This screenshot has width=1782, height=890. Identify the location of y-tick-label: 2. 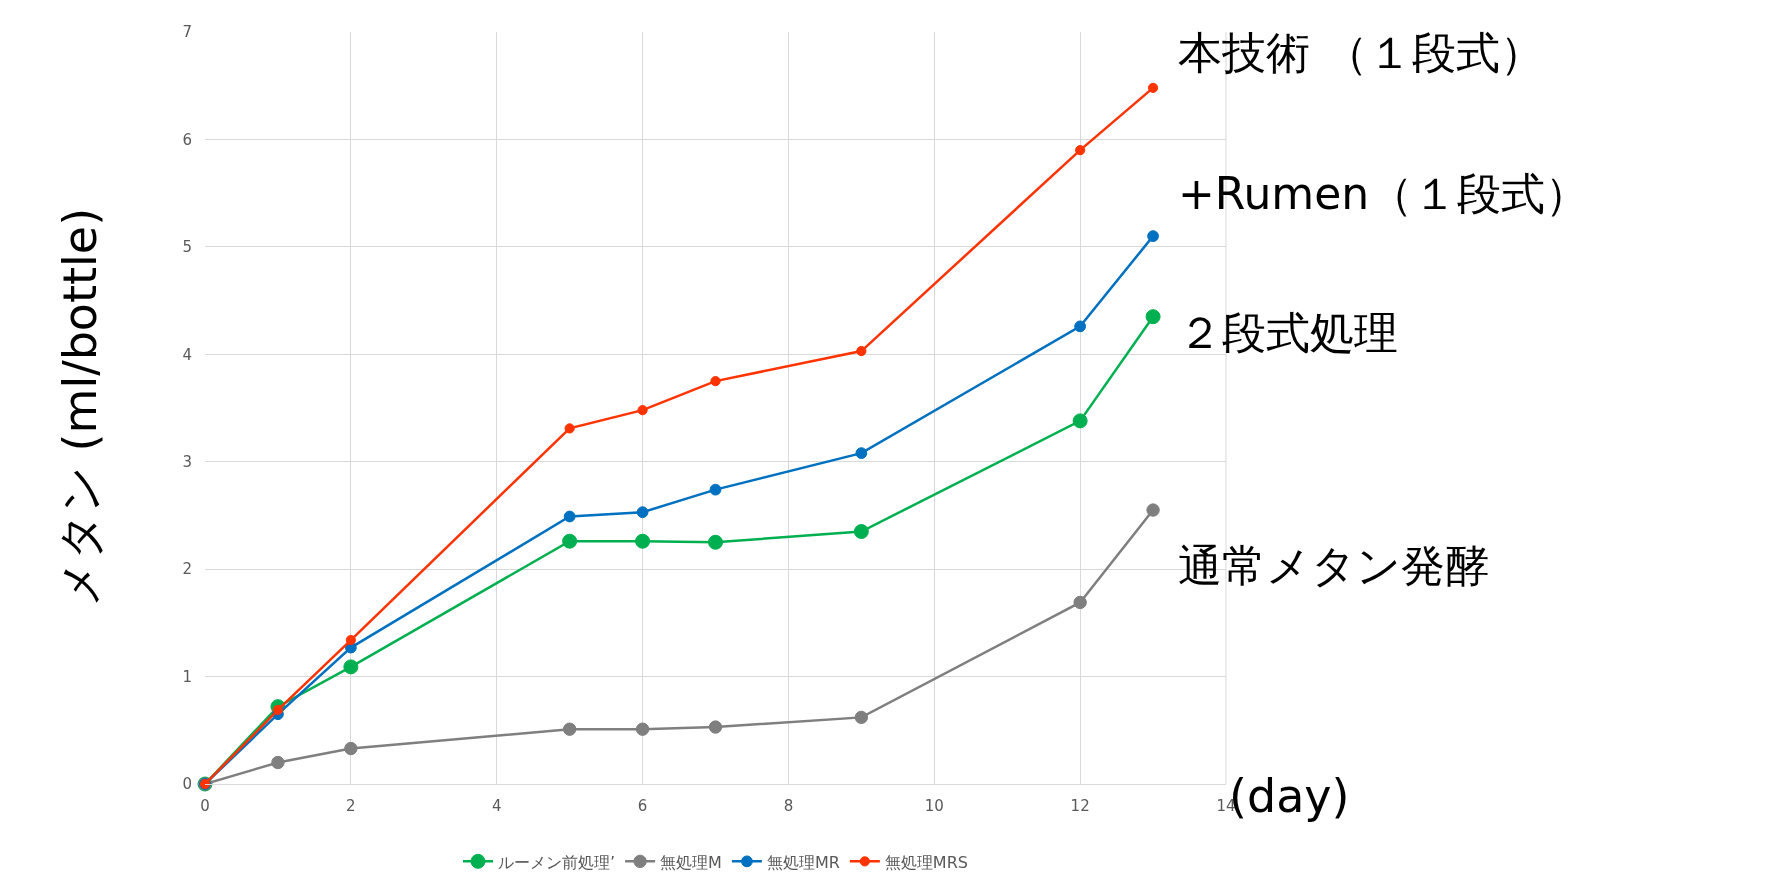
(187, 569).